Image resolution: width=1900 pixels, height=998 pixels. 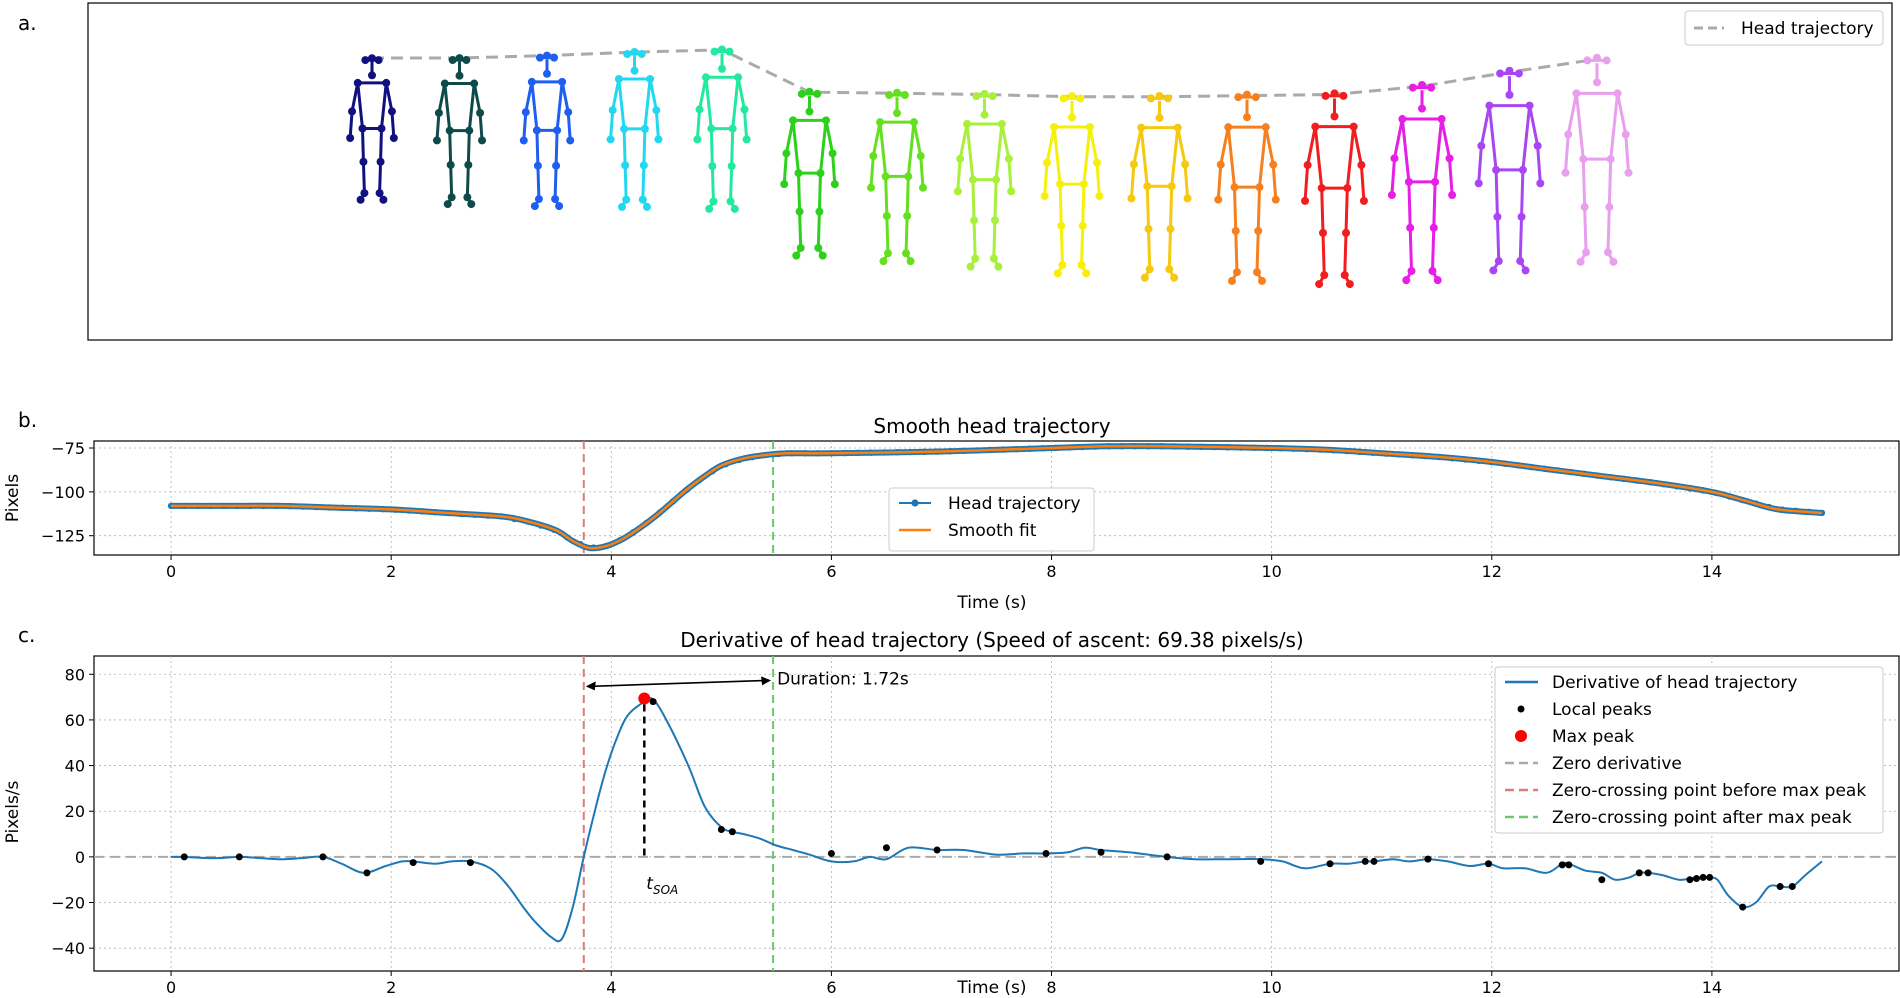 What do you see at coordinates (991, 988) in the screenshot?
I see `panel-c-xlabel: Time (s)` at bounding box center [991, 988].